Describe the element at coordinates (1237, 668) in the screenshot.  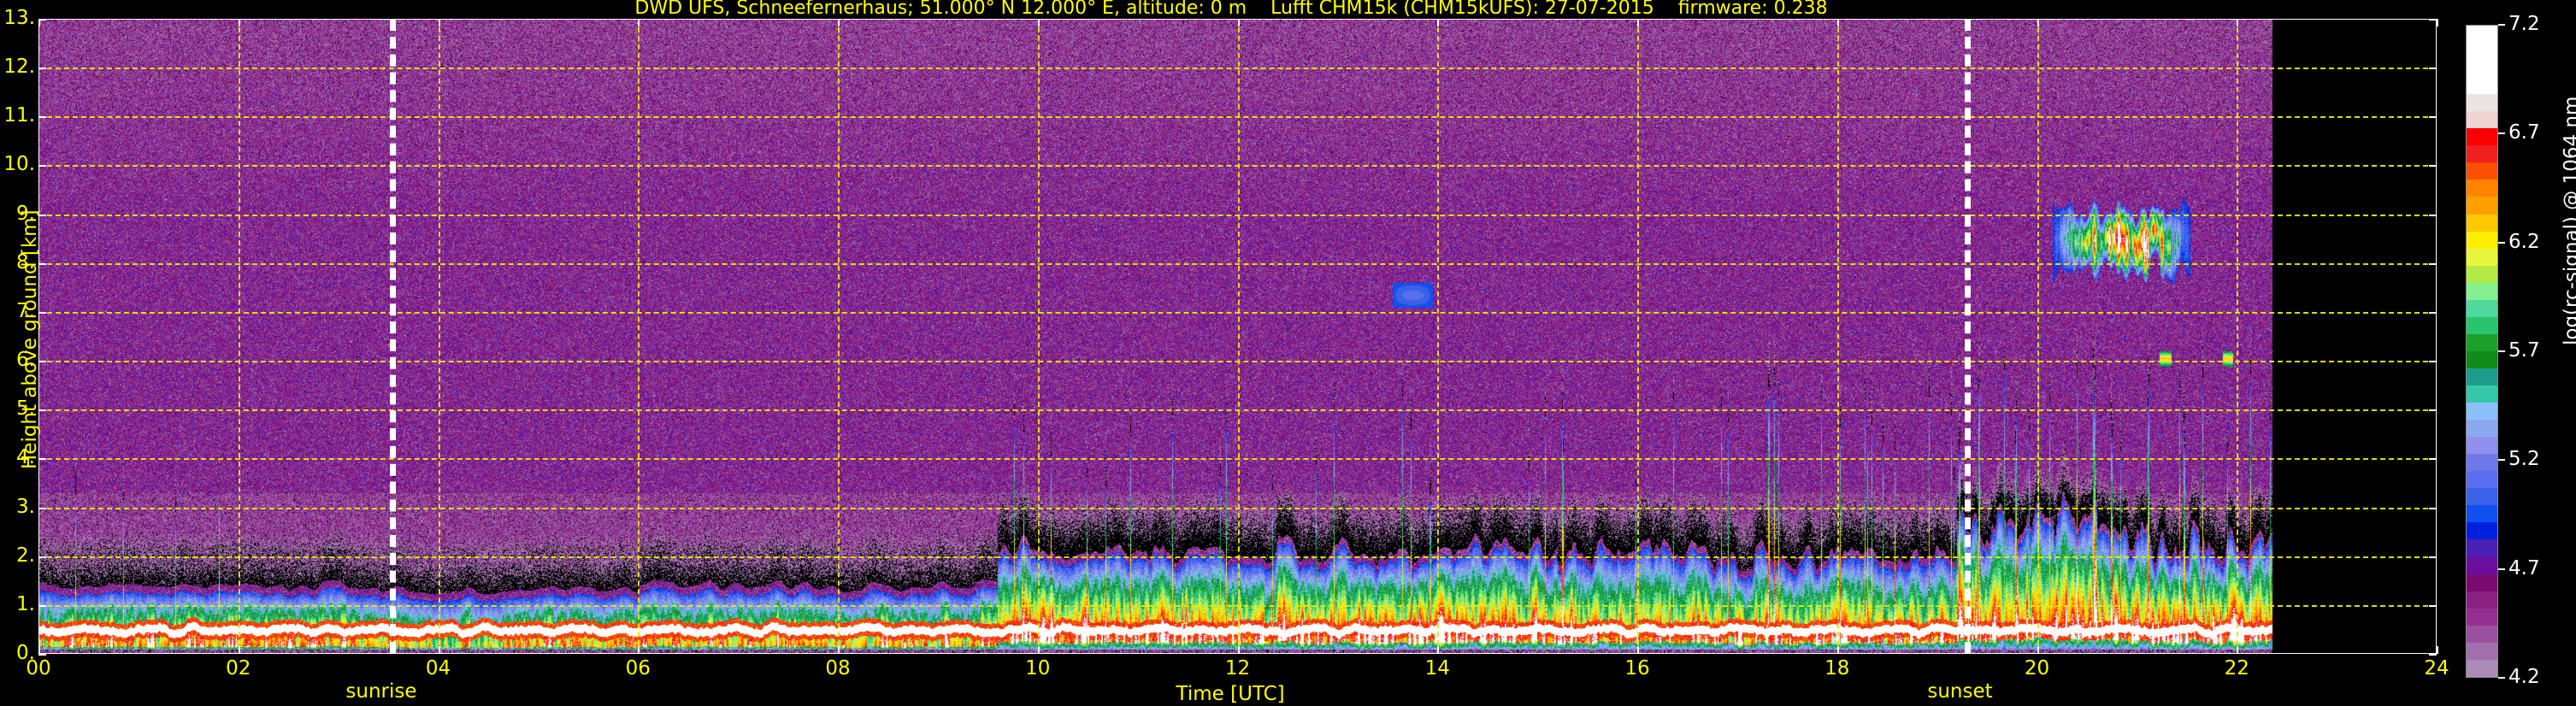
I see `x-tick-label-12: 12` at that location.